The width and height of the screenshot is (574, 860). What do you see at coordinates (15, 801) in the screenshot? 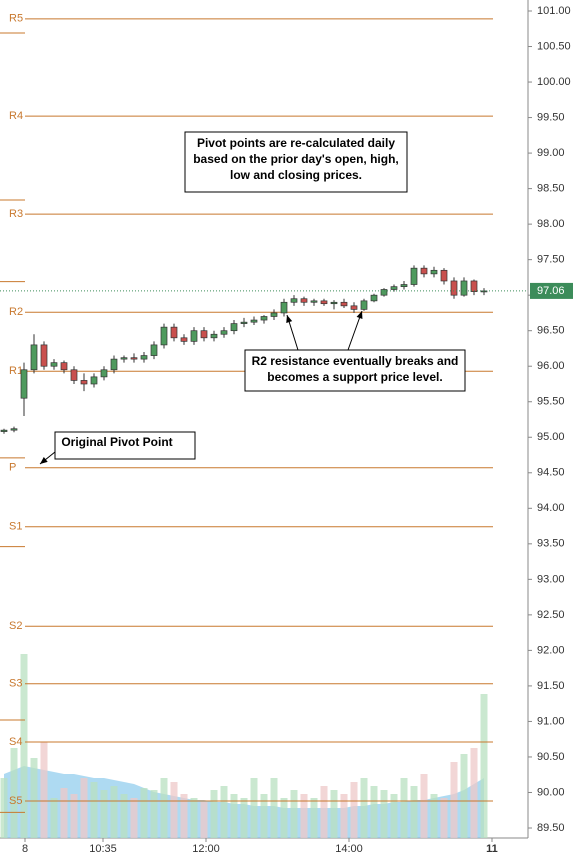
I see `pivot-label: S5` at bounding box center [15, 801].